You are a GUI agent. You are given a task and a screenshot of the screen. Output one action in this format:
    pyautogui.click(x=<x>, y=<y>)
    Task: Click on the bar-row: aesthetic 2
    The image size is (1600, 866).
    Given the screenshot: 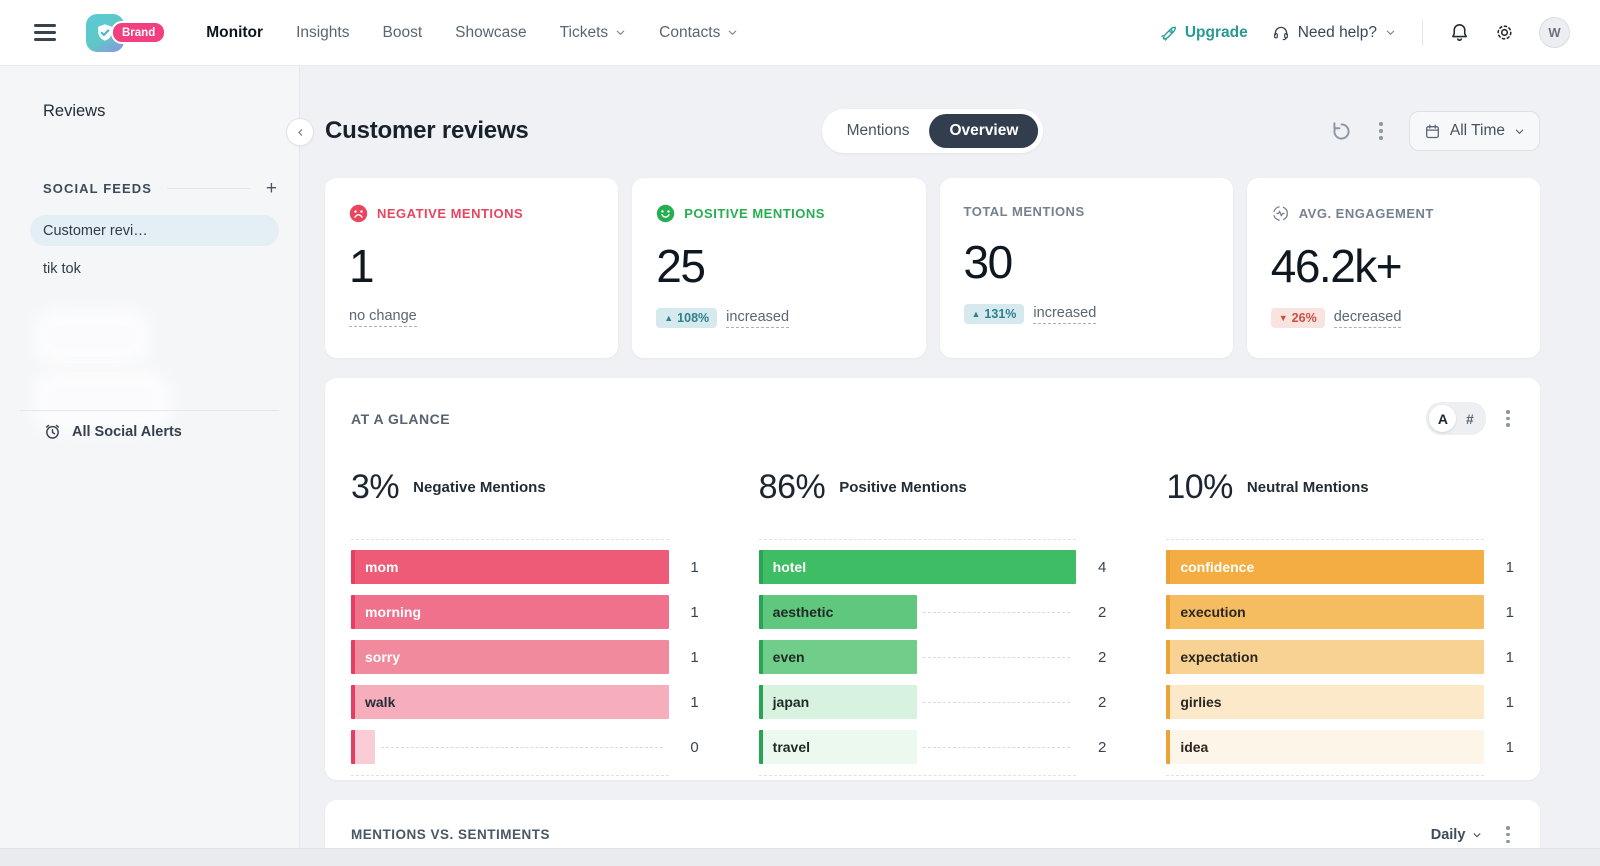 What is the action you would take?
    pyautogui.click(x=932, y=612)
    